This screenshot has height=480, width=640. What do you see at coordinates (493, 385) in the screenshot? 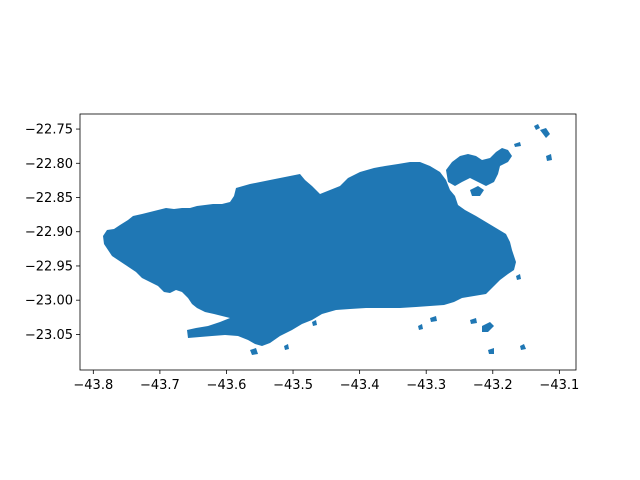
I see `x-tick-label: −43.2` at bounding box center [493, 385].